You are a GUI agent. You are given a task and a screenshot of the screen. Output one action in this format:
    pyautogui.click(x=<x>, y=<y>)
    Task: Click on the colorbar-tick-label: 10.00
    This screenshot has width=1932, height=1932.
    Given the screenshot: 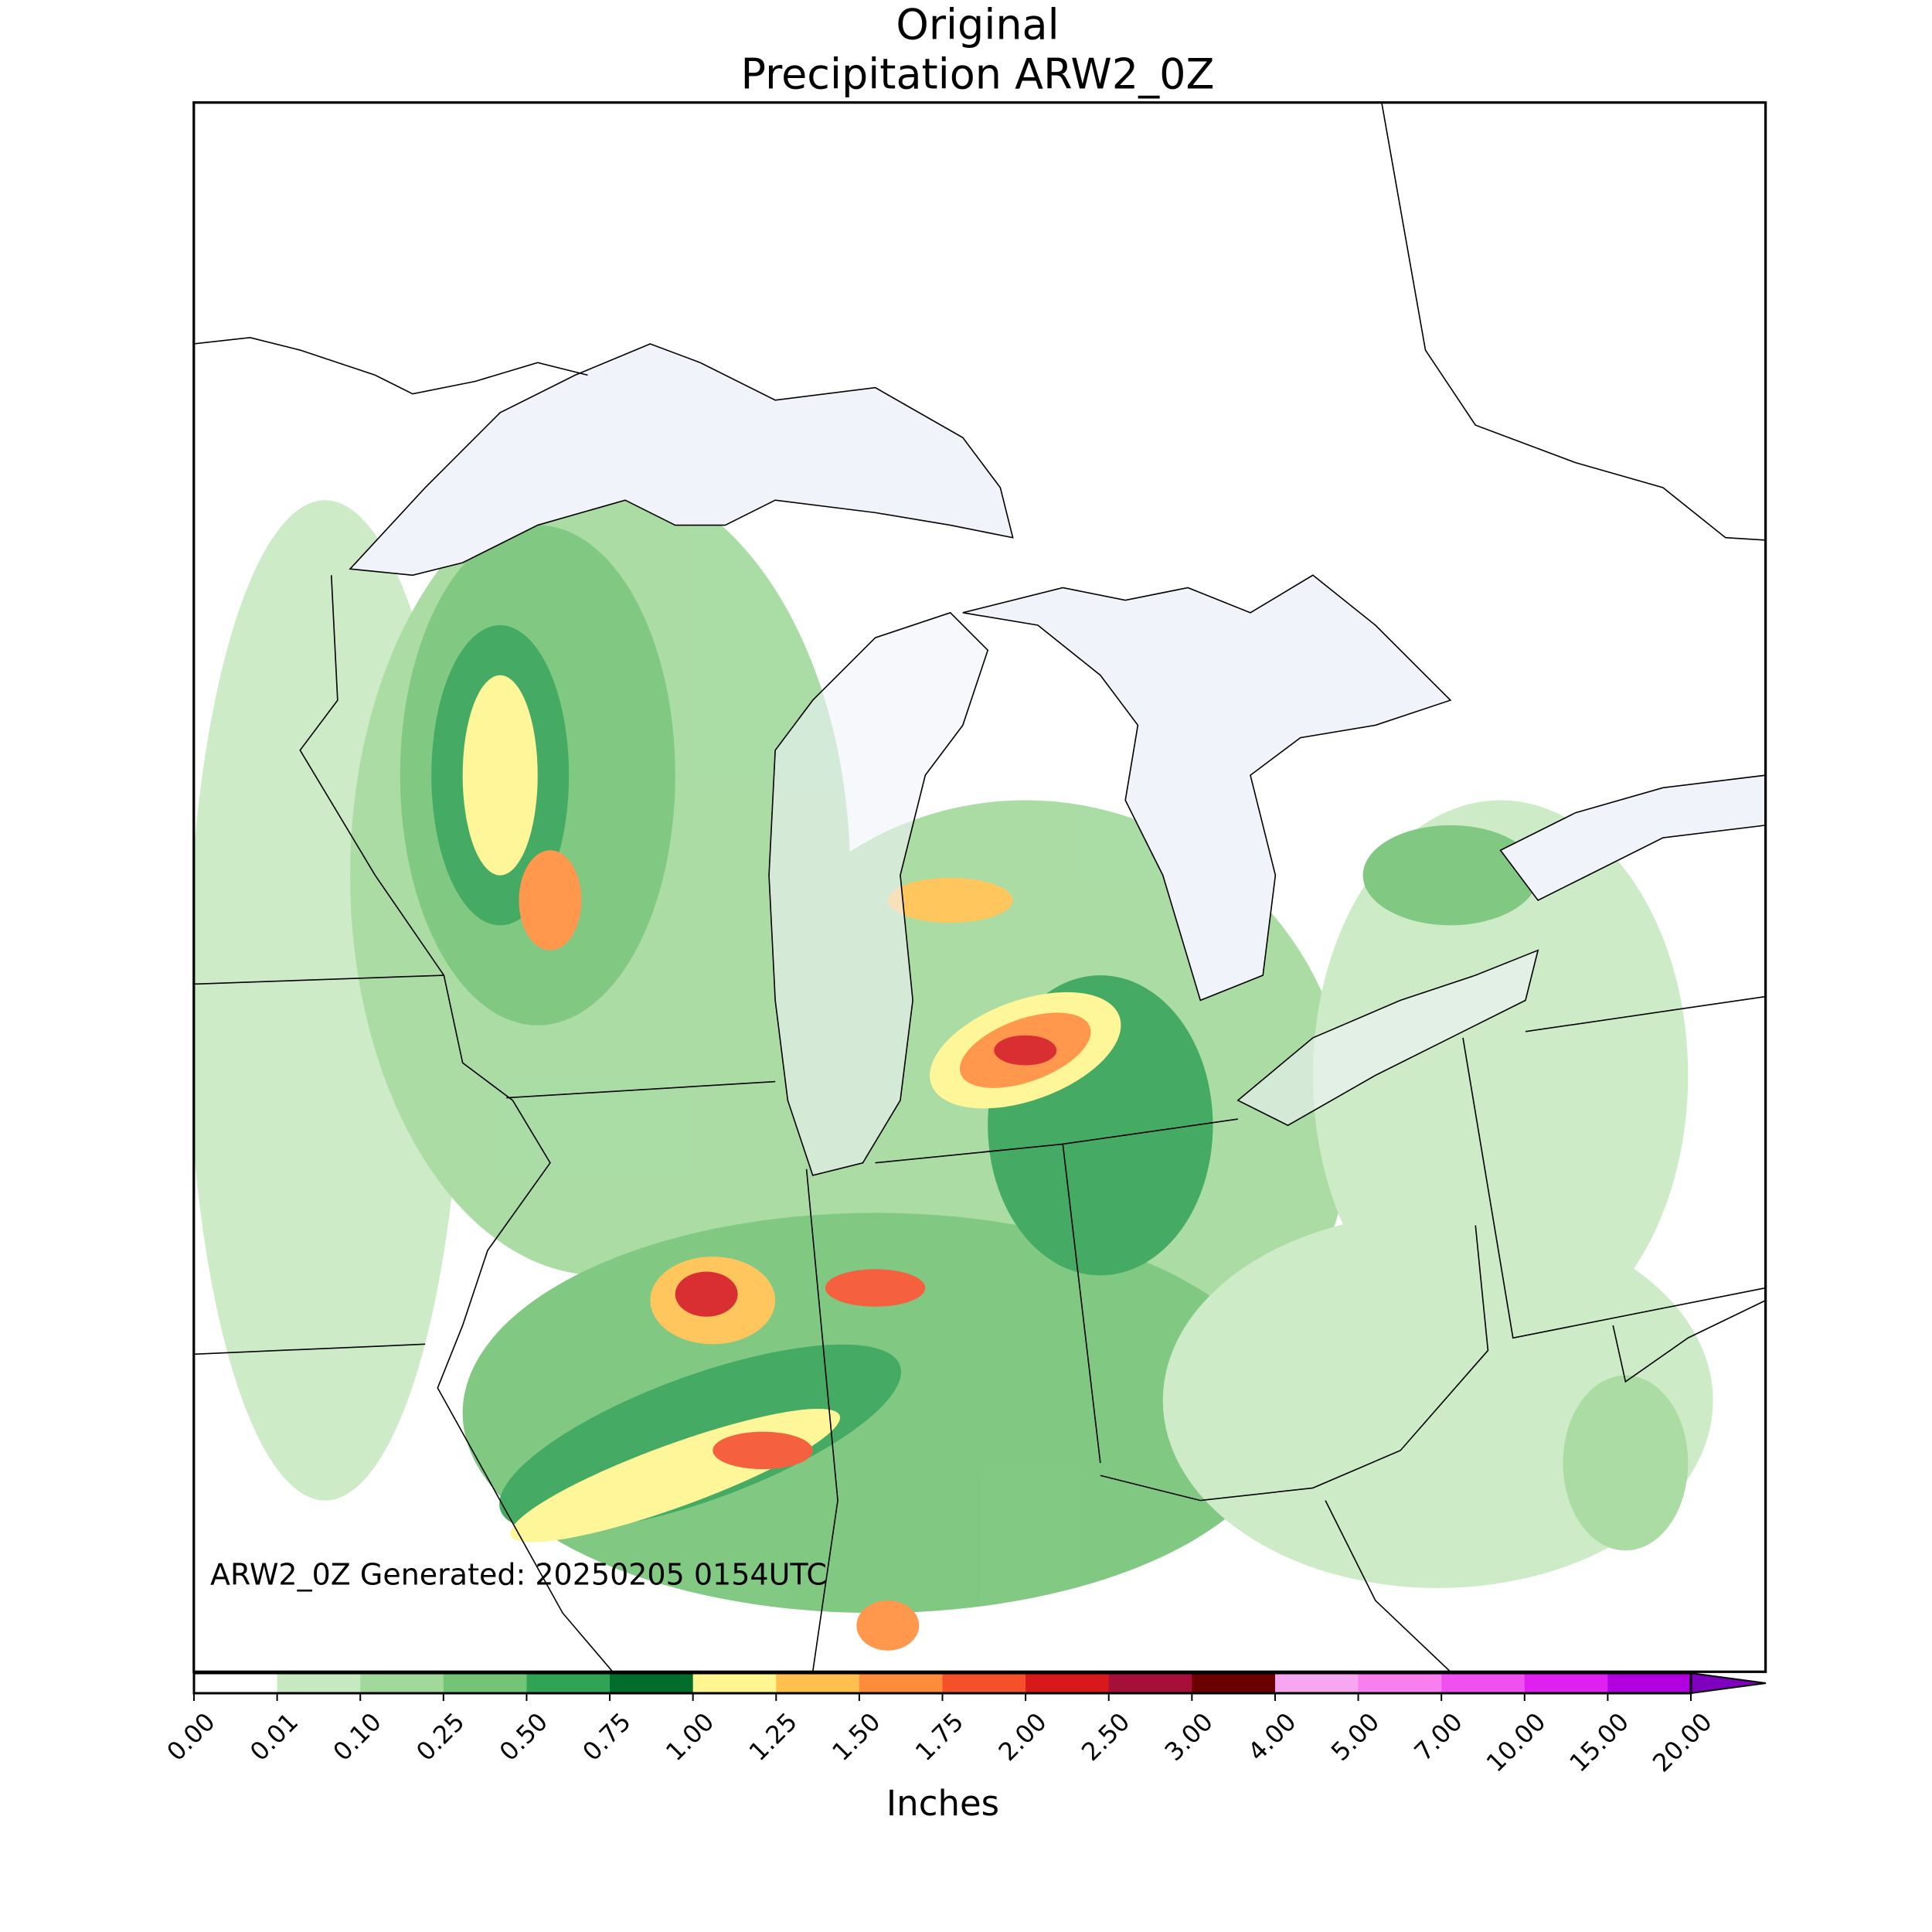 What is the action you would take?
    pyautogui.click(x=1517, y=1742)
    